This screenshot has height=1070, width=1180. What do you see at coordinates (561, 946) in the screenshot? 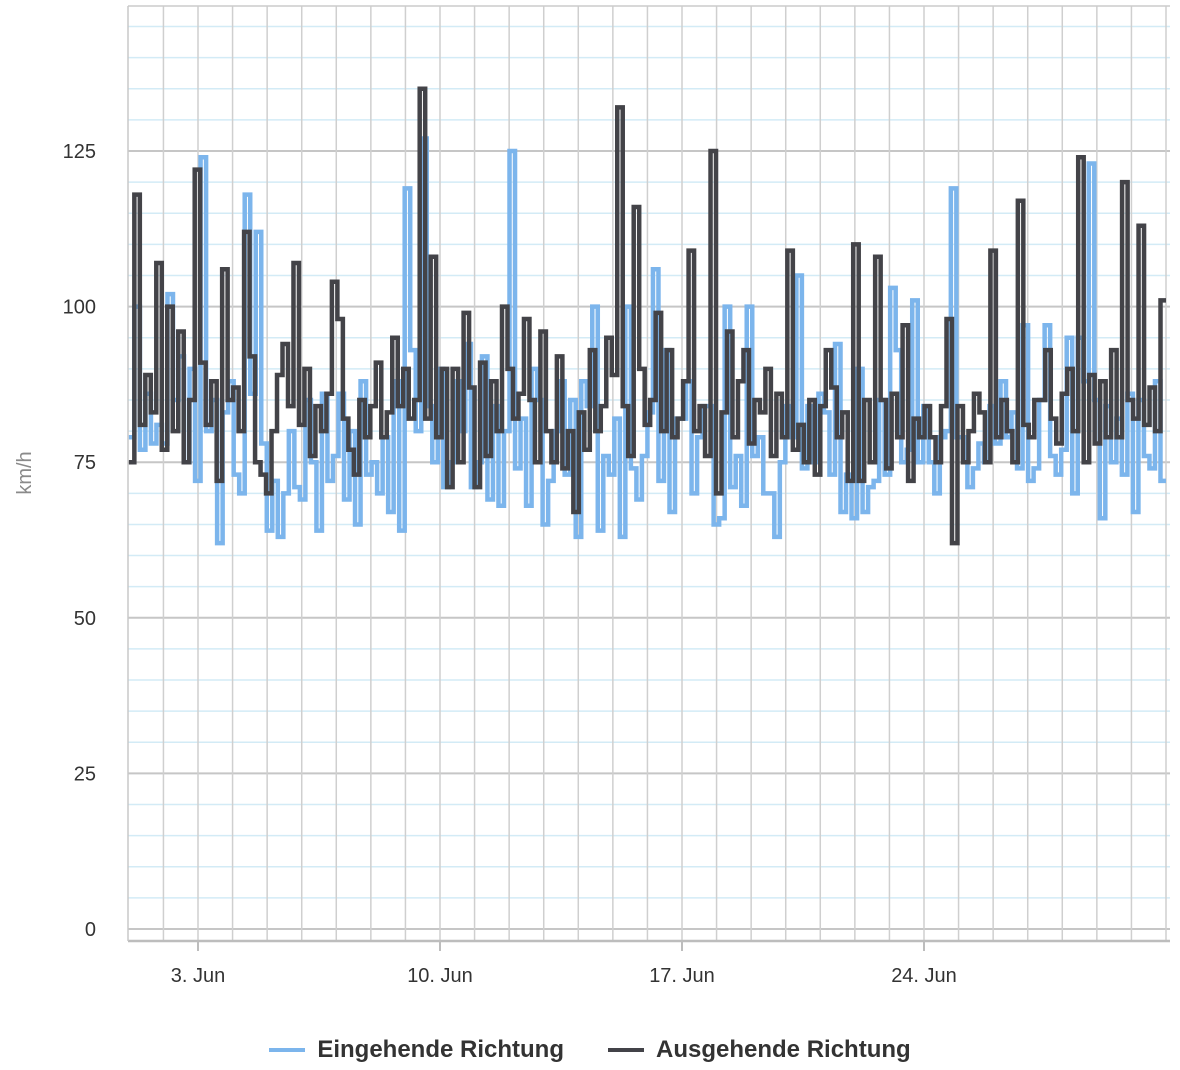
I see `x-tick-marks` at bounding box center [561, 946].